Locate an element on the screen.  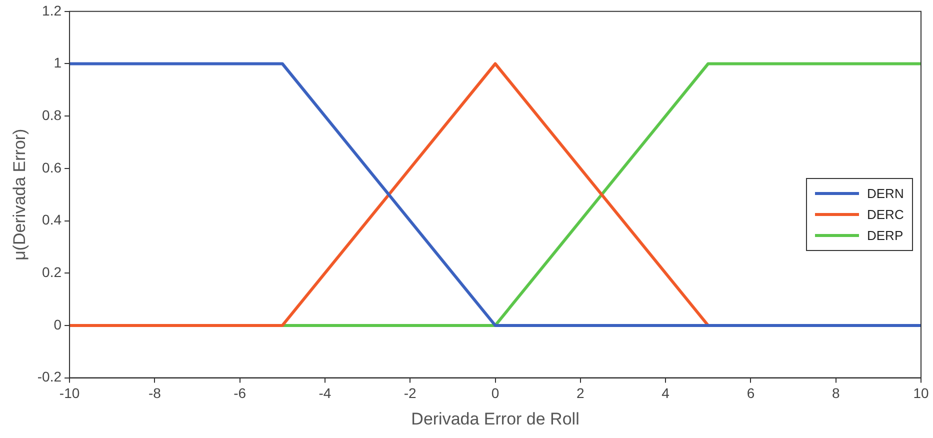
x-tick-label: -6 is located at coordinates (240, 393).